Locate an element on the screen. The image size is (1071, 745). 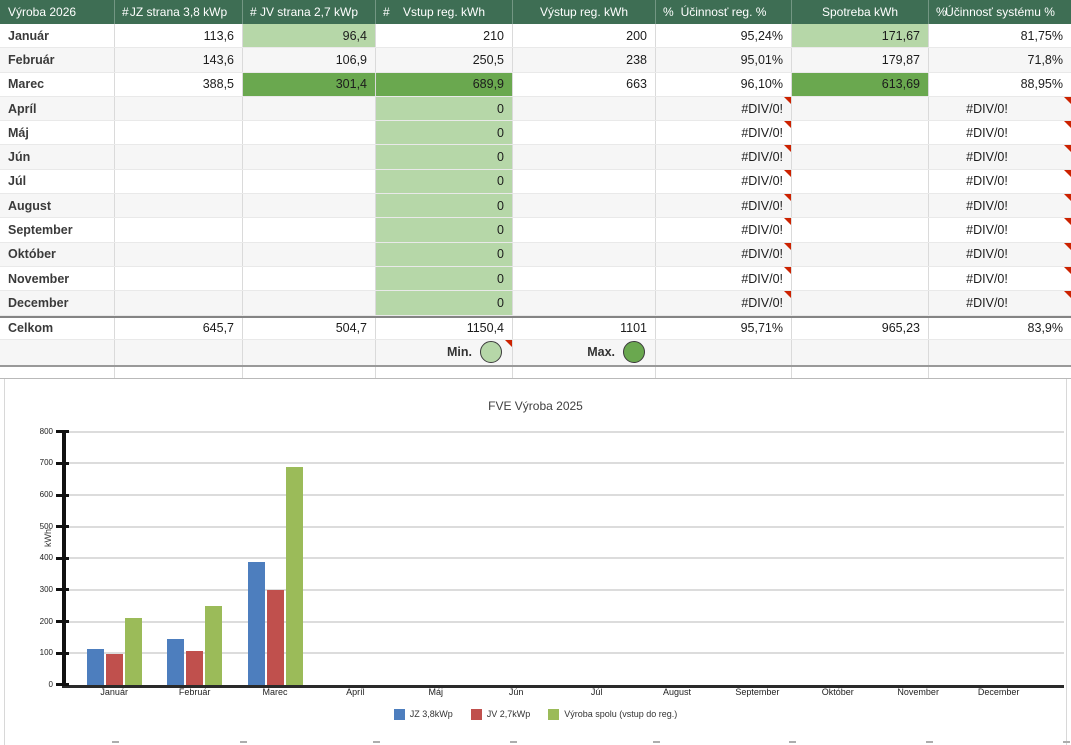
table-cell: 96,4 is located at coordinates (309, 36).